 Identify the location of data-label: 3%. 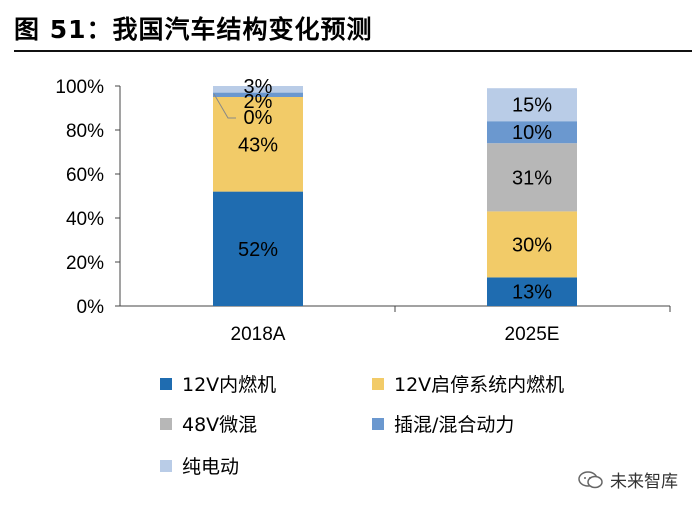
(258, 87).